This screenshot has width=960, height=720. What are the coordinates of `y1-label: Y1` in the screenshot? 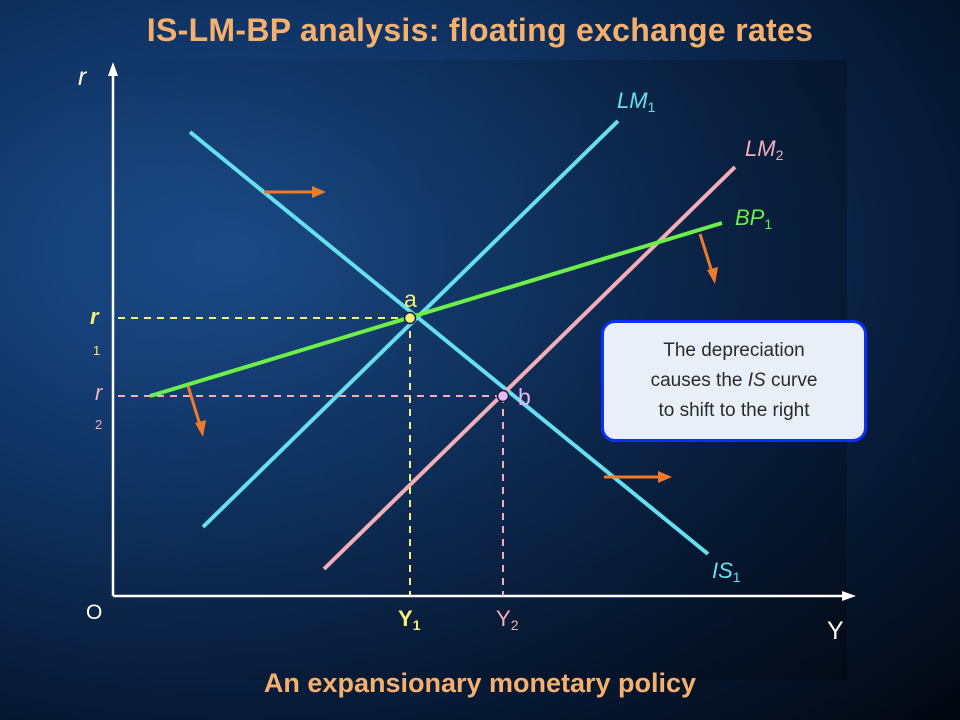 It's located at (409, 619).